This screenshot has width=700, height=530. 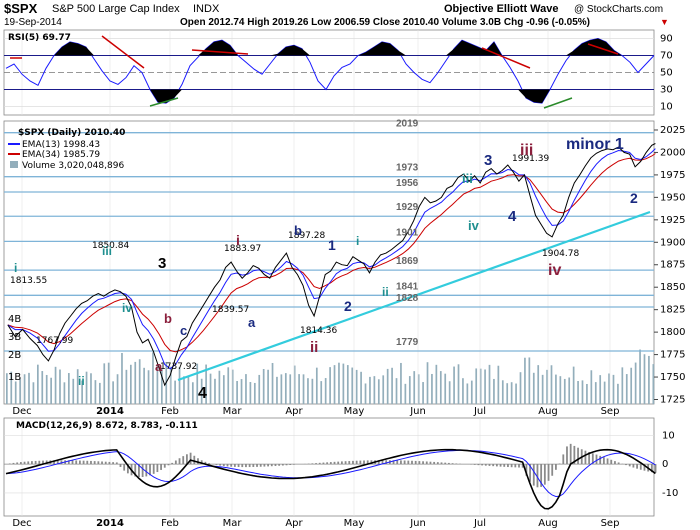 What do you see at coordinates (183, 330) in the screenshot?
I see `wave-label: c` at bounding box center [183, 330].